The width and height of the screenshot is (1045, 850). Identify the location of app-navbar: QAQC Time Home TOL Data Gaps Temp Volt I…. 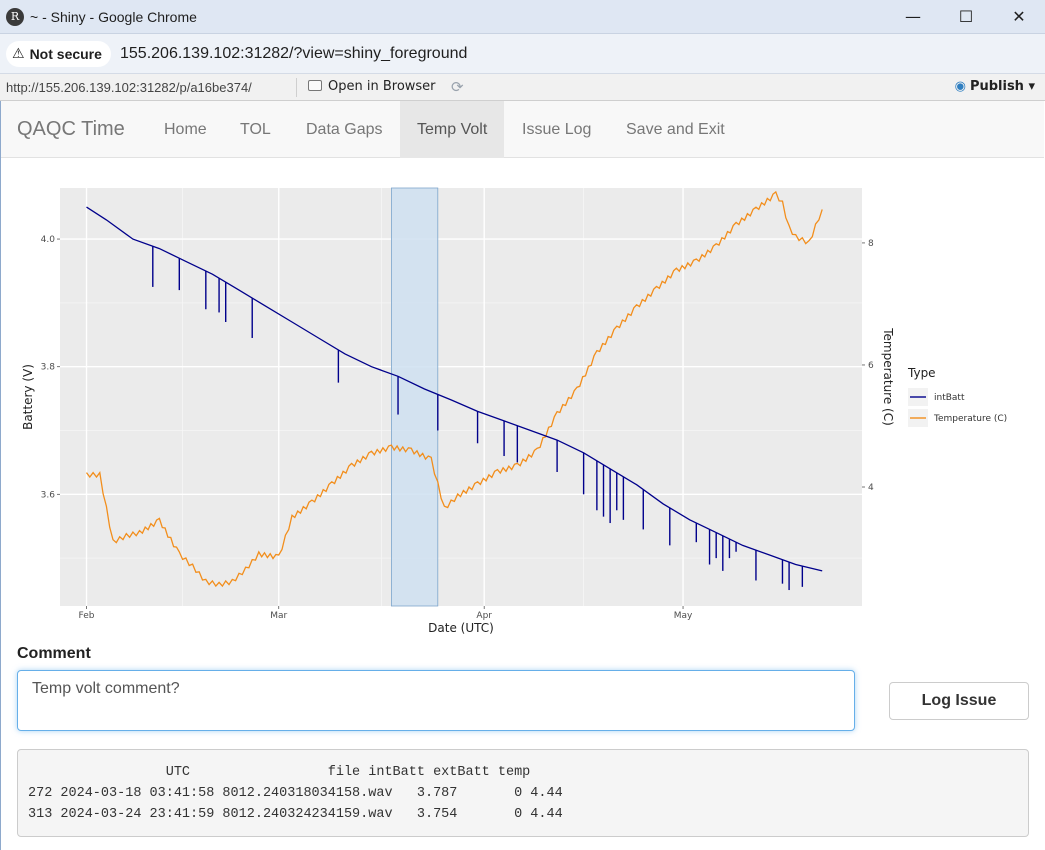
(522, 129).